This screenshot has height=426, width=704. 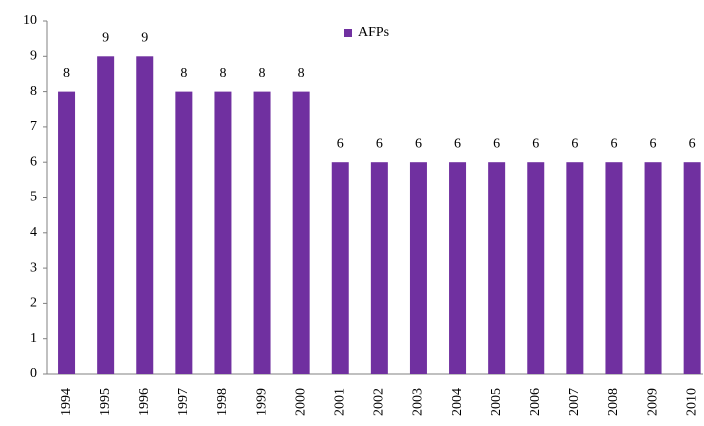 What do you see at coordinates (339, 402) in the screenshot?
I see `x-tick-label: 2001` at bounding box center [339, 402].